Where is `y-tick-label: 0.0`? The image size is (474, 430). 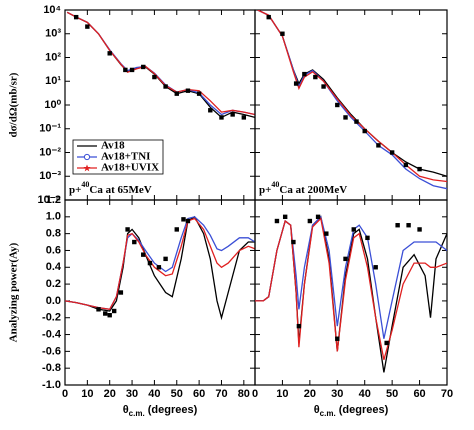
y-tick-label: 0.0 is located at coordinates (53, 301).